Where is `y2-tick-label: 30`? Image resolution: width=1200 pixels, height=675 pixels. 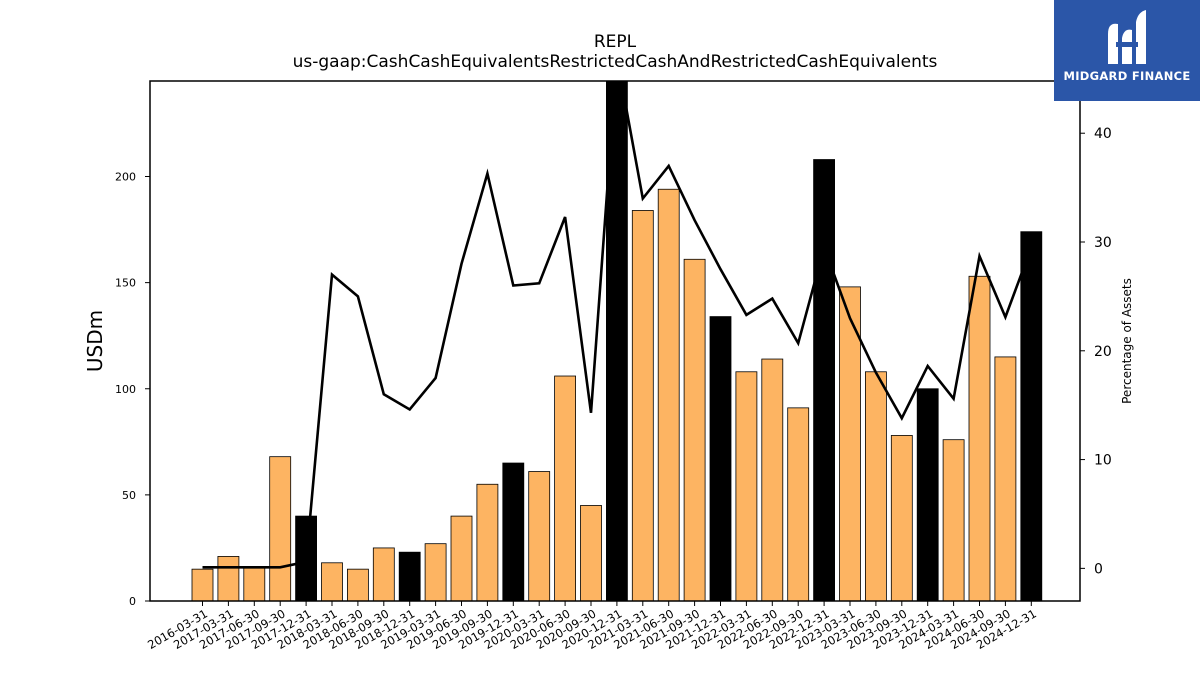 y2-tick-label: 30 is located at coordinates (1103, 243).